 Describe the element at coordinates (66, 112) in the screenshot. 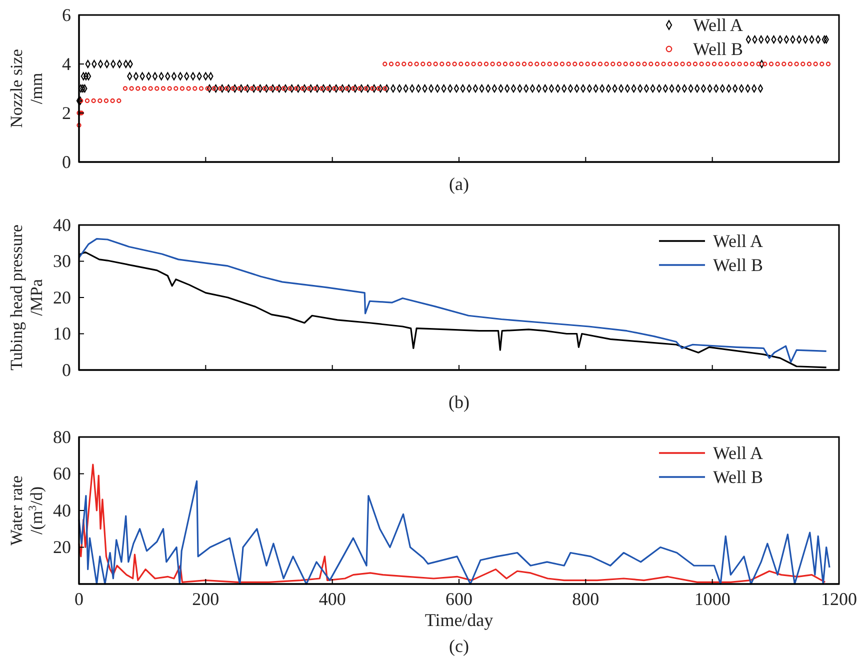

I see `y-tick-label: 2` at that location.